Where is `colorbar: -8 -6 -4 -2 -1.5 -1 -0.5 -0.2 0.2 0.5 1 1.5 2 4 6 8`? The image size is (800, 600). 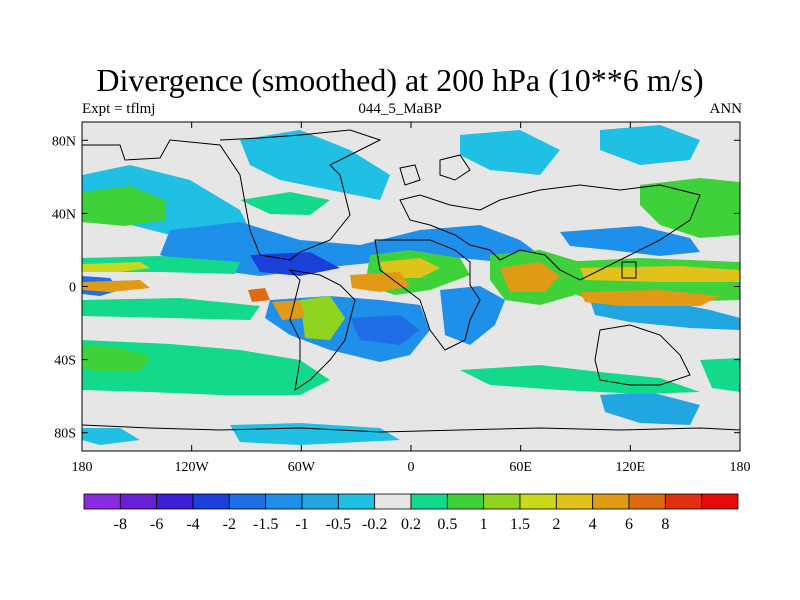
colorbar: -8 -6 -4 -2 -1.5 -1 -0.5 -0.2 0.2 0.5 1 1.5 2 4 6 8 is located at coordinates (411, 513).